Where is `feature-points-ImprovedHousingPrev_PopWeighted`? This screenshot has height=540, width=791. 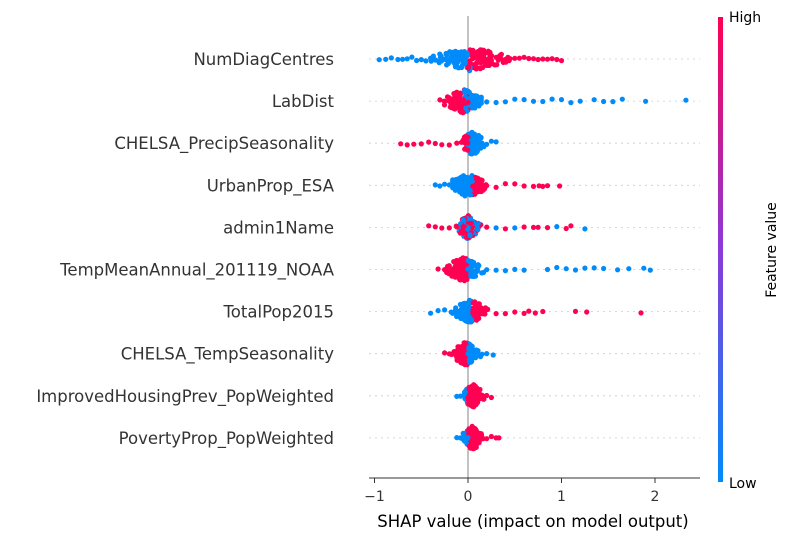
feature-points-ImprovedHousingPrev_PopWeighted is located at coordinates (474, 396).